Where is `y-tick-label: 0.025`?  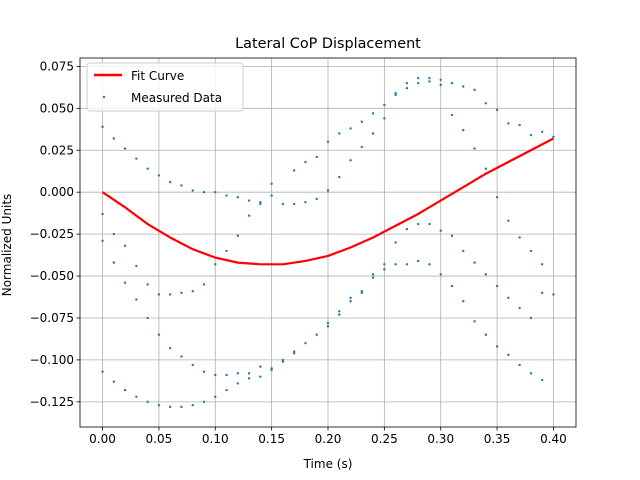
y-tick-label: 0.025 is located at coordinates (57, 150).